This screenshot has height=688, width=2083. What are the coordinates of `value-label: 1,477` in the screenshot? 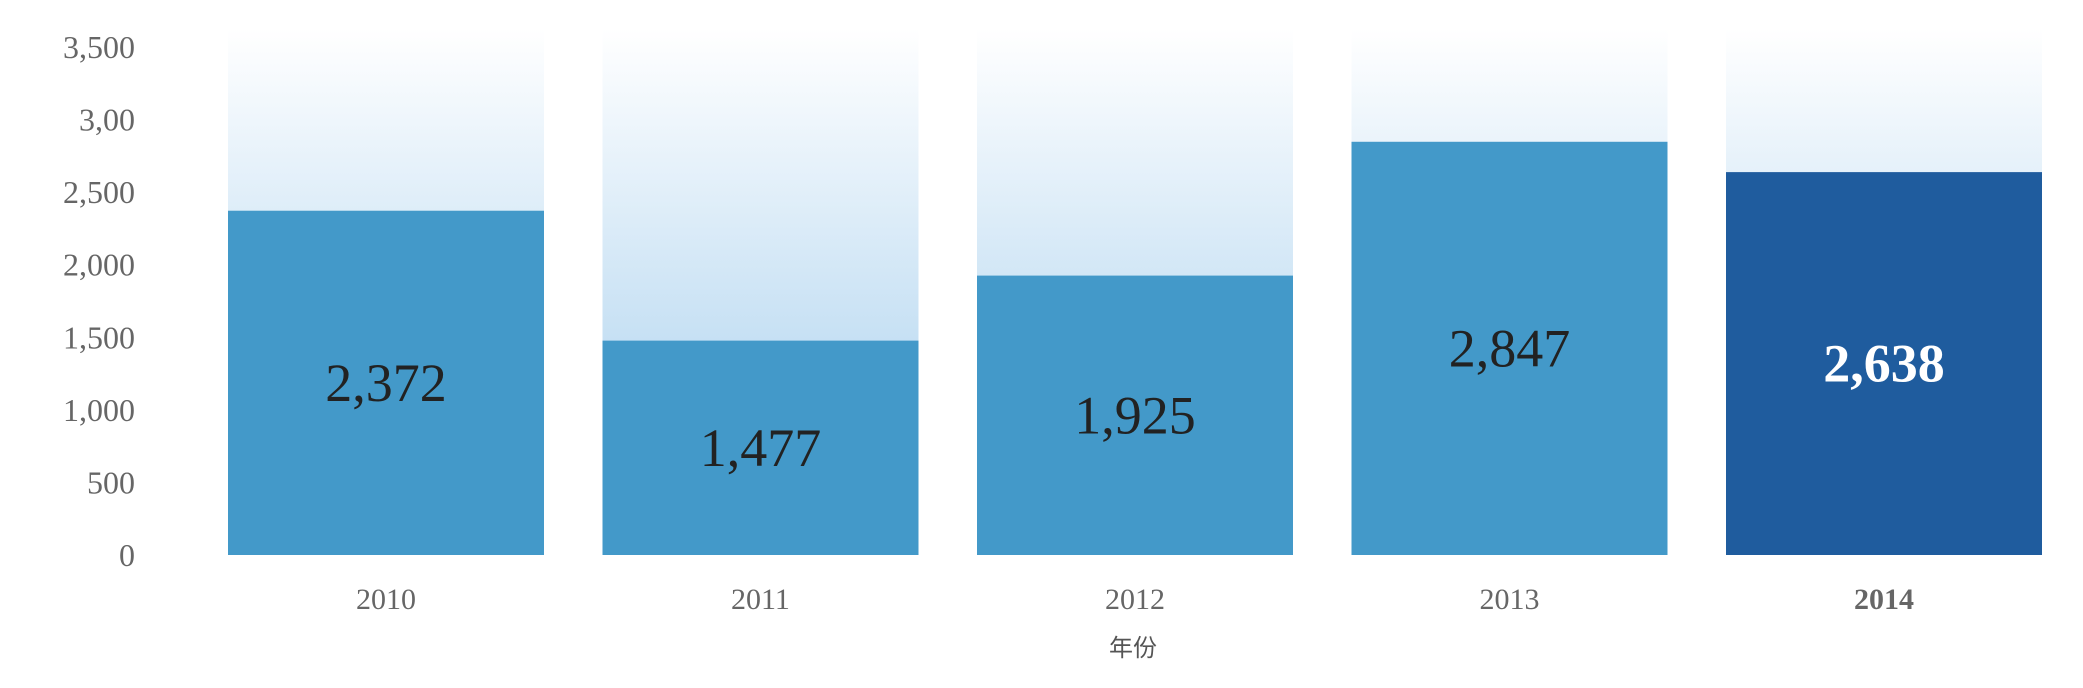 It's located at (761, 448).